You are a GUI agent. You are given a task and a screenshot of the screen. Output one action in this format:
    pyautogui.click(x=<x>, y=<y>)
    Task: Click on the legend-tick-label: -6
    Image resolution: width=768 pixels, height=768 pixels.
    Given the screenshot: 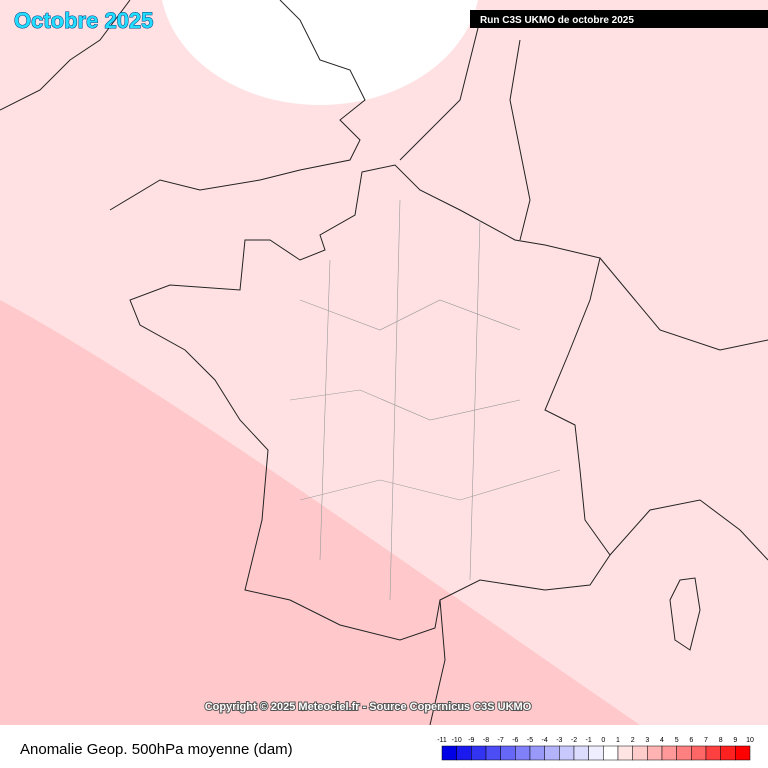 What is the action you would take?
    pyautogui.click(x=515, y=740)
    